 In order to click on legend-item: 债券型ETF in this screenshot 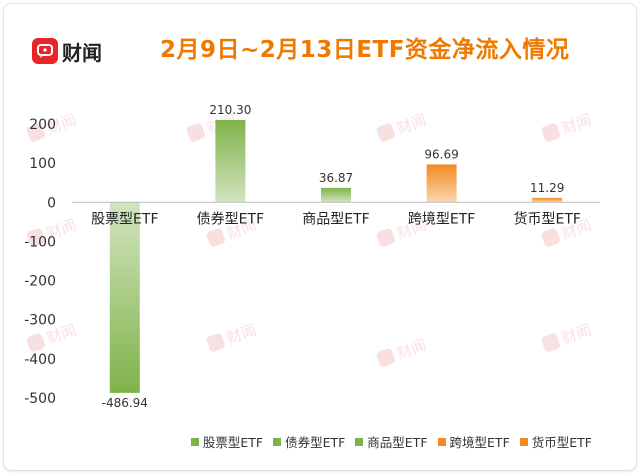, I will do `click(309, 441)`.